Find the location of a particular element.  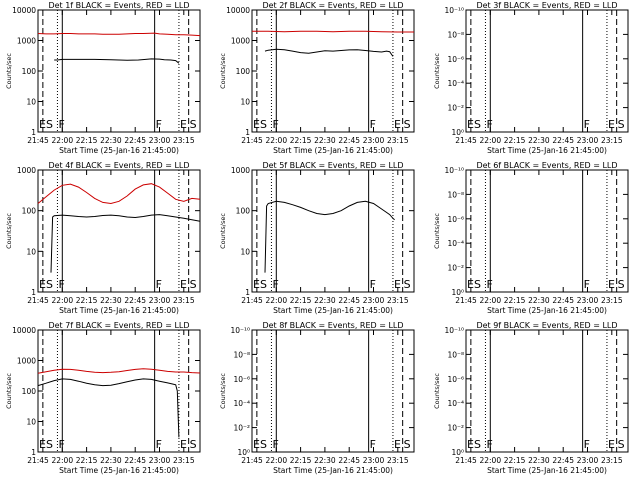

y-tick-label: 10⁻⁸ is located at coordinates (455, 354).